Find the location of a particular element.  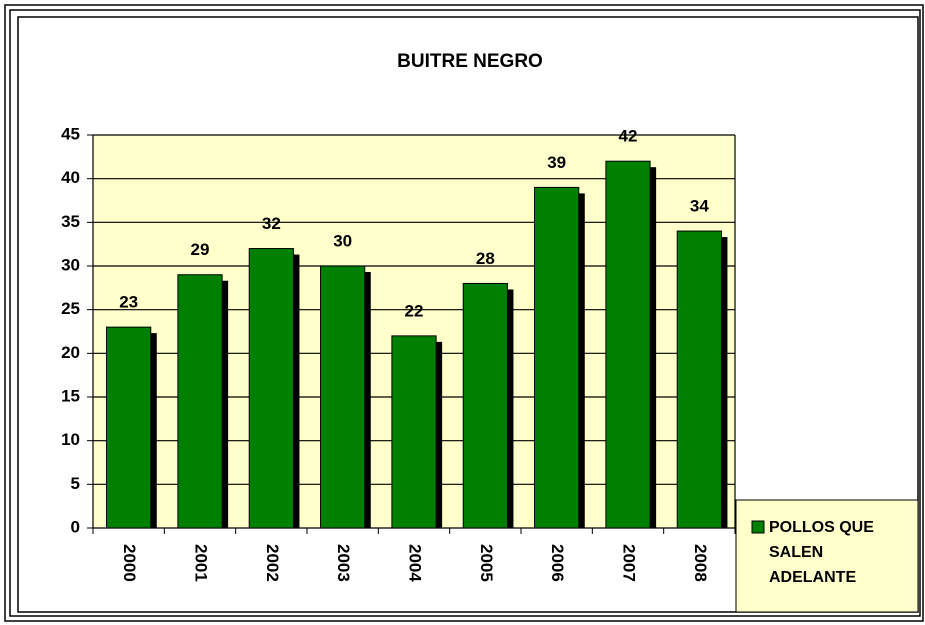

data-label: 29 is located at coordinates (200, 249).